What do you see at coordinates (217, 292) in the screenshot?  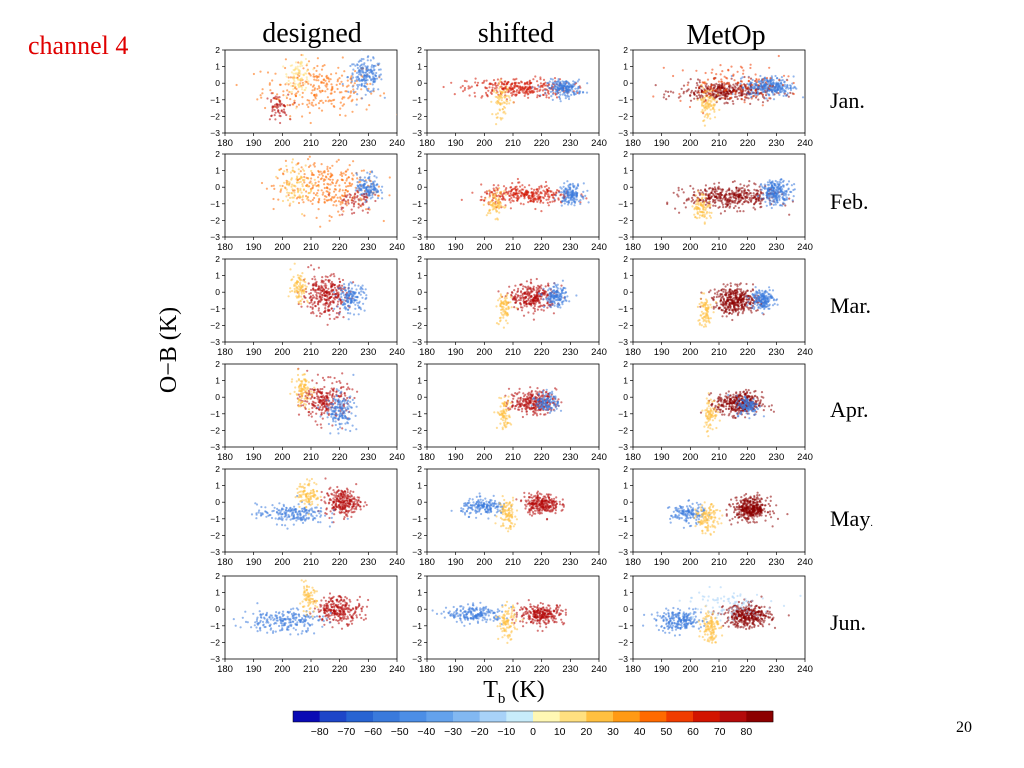 I see `y-tick-label: 0` at bounding box center [217, 292].